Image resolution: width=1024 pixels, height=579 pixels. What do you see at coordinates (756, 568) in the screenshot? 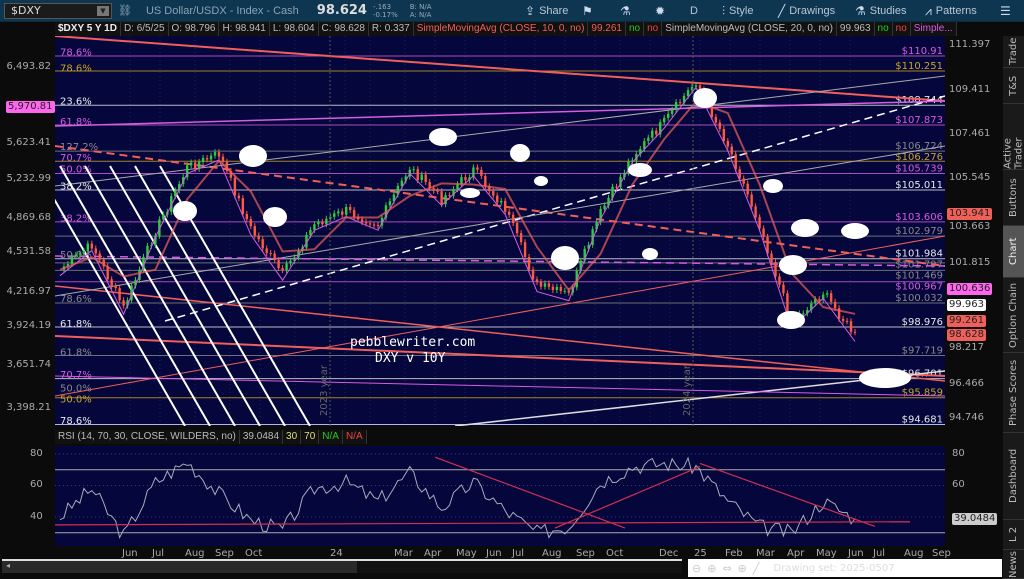
I see `draw-line-icon: ╱` at bounding box center [756, 568].